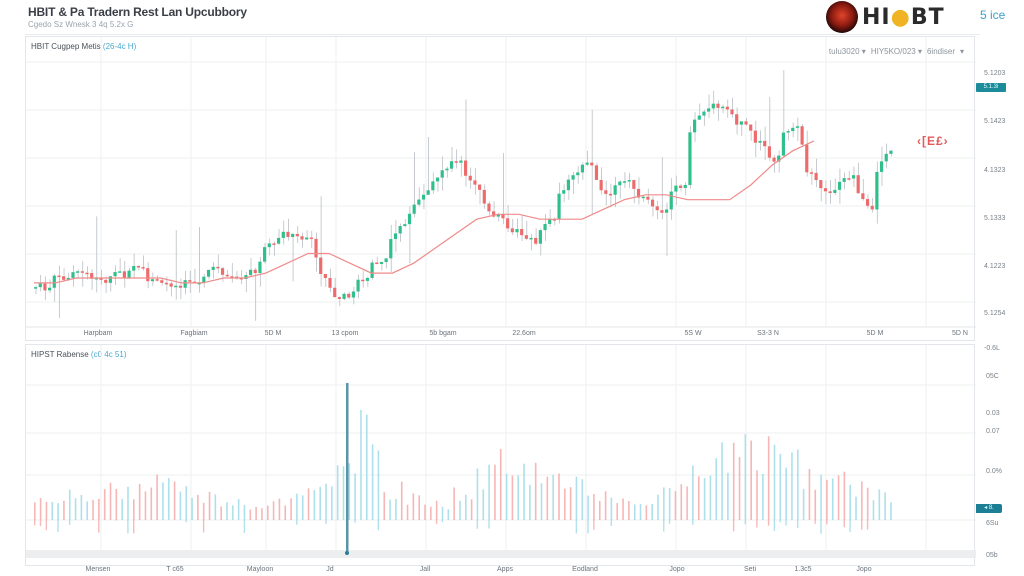 The width and height of the screenshot is (1024, 576). I want to click on volume-chart-title-accent: (c0 4c 51), so click(108, 354).